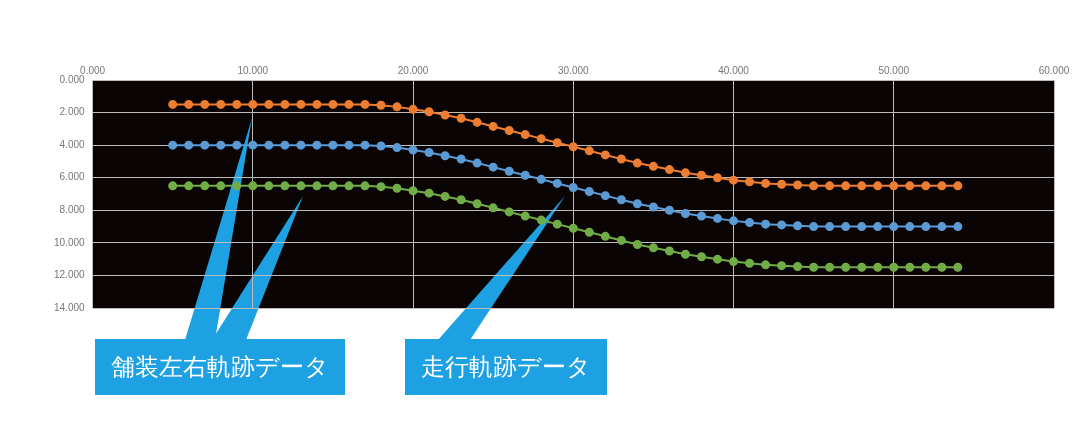 The height and width of the screenshot is (429, 1084). Describe the element at coordinates (69, 307) in the screenshot. I see `y-tick-label: 14.000` at that location.